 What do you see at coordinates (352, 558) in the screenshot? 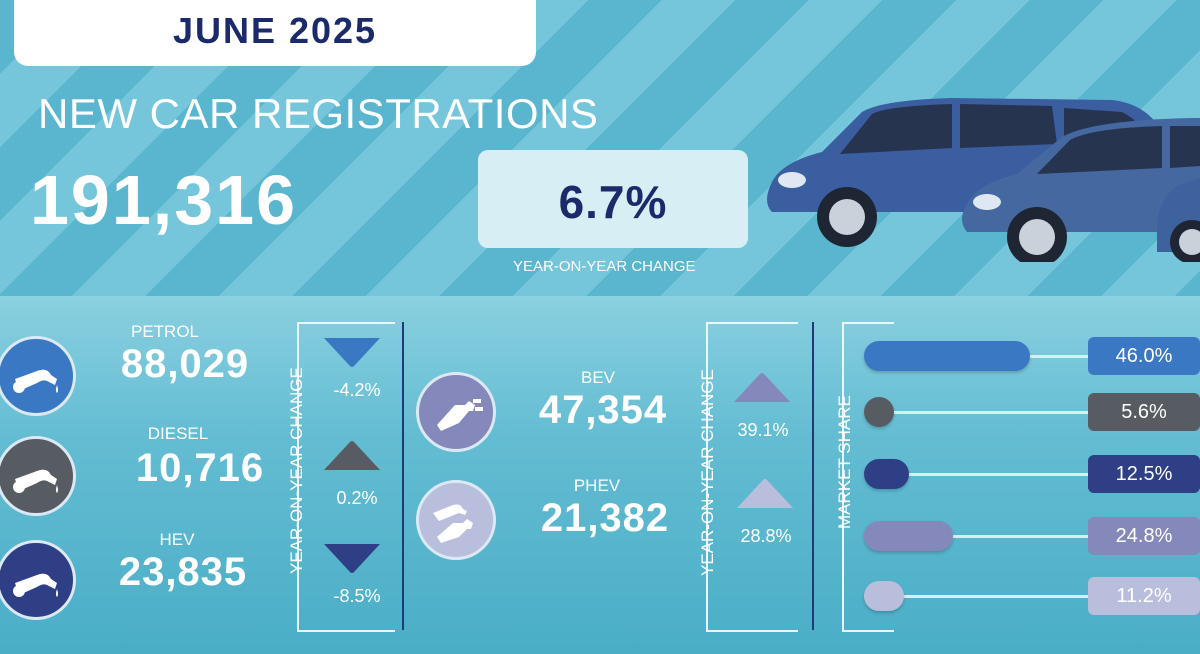
I see `hev-down-arrow-icon` at bounding box center [352, 558].